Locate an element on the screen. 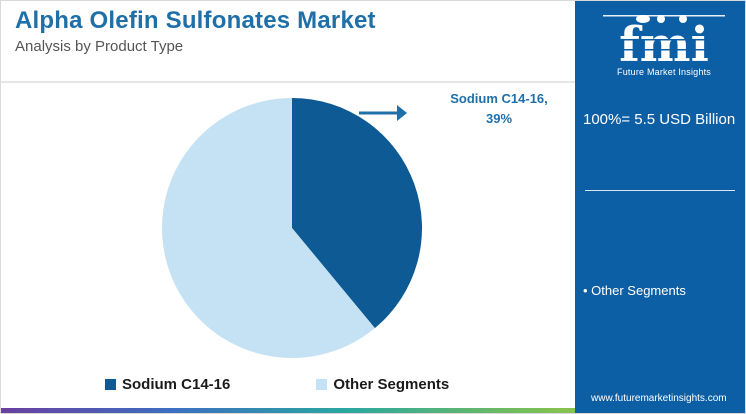  legend-swatch-other is located at coordinates (322, 384).